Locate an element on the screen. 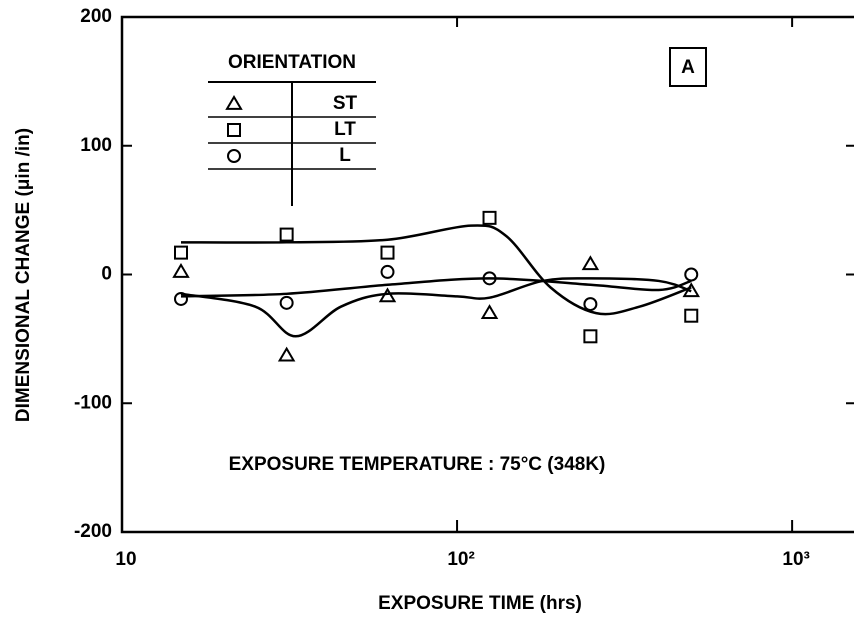 This screenshot has width=854, height=624. legend-title: ORIENTATION is located at coordinates (292, 62).